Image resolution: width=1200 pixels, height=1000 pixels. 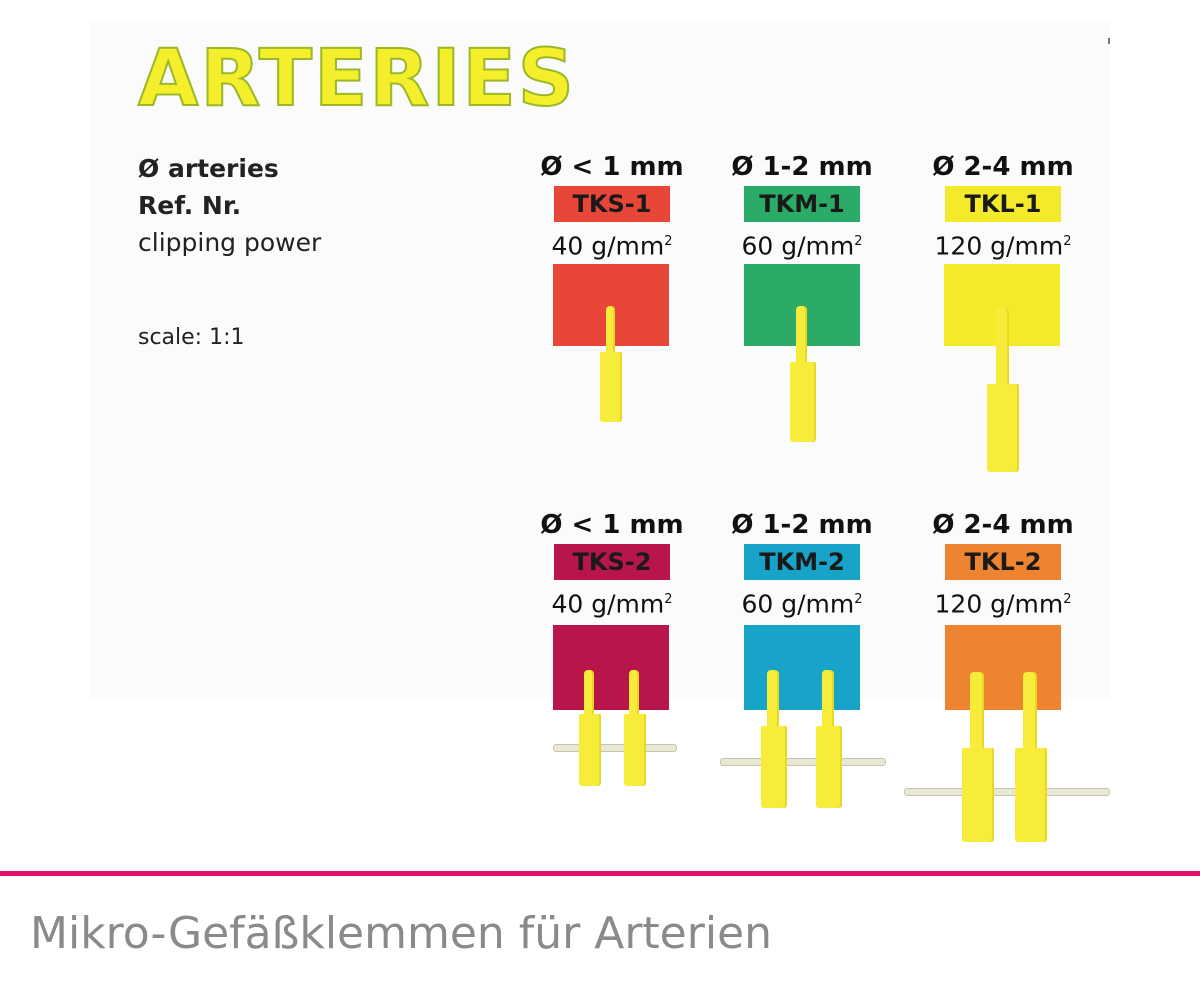 What do you see at coordinates (230, 242) in the screenshot?
I see `legend-power: clipping power` at bounding box center [230, 242].